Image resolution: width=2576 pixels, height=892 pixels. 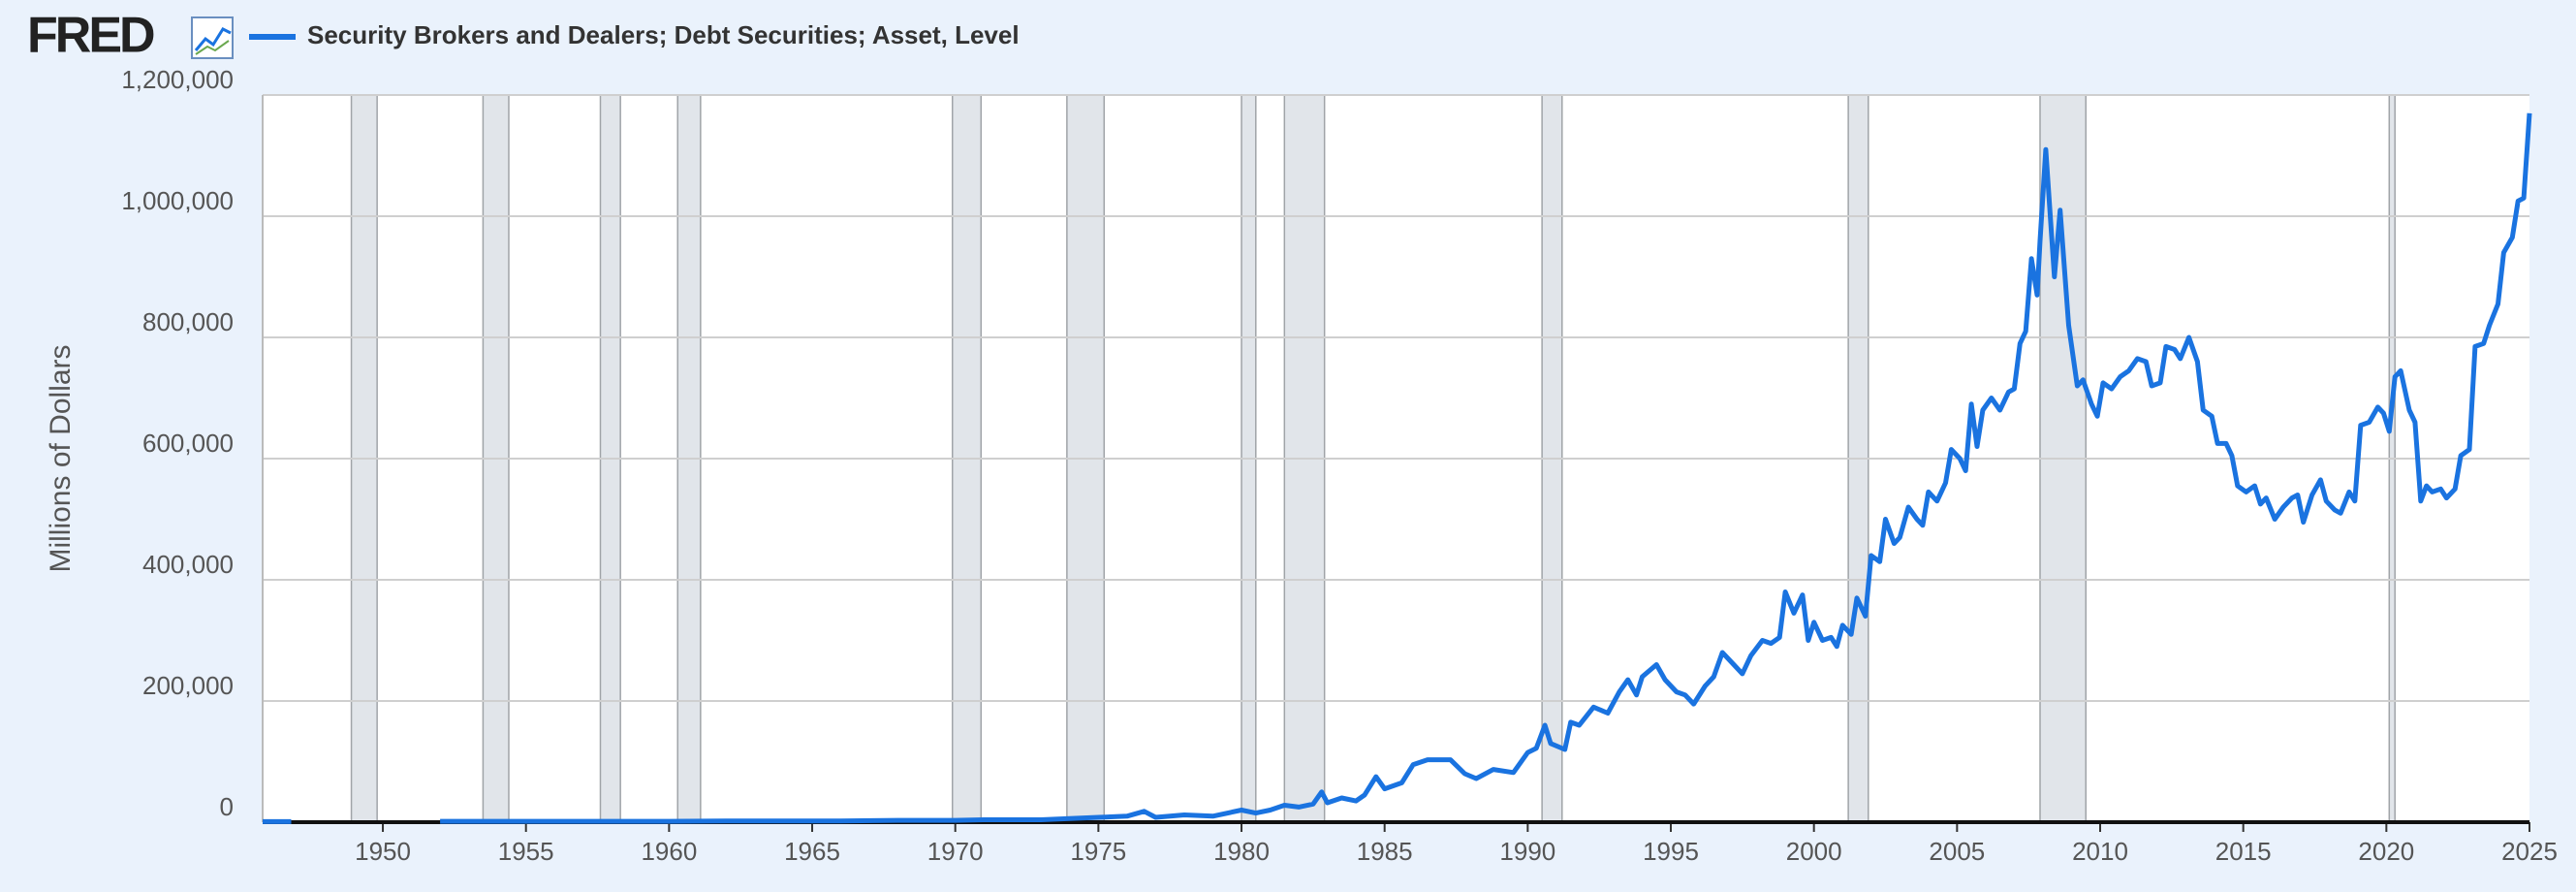 I want to click on y-tick-label: 400,000, so click(x=188, y=565).